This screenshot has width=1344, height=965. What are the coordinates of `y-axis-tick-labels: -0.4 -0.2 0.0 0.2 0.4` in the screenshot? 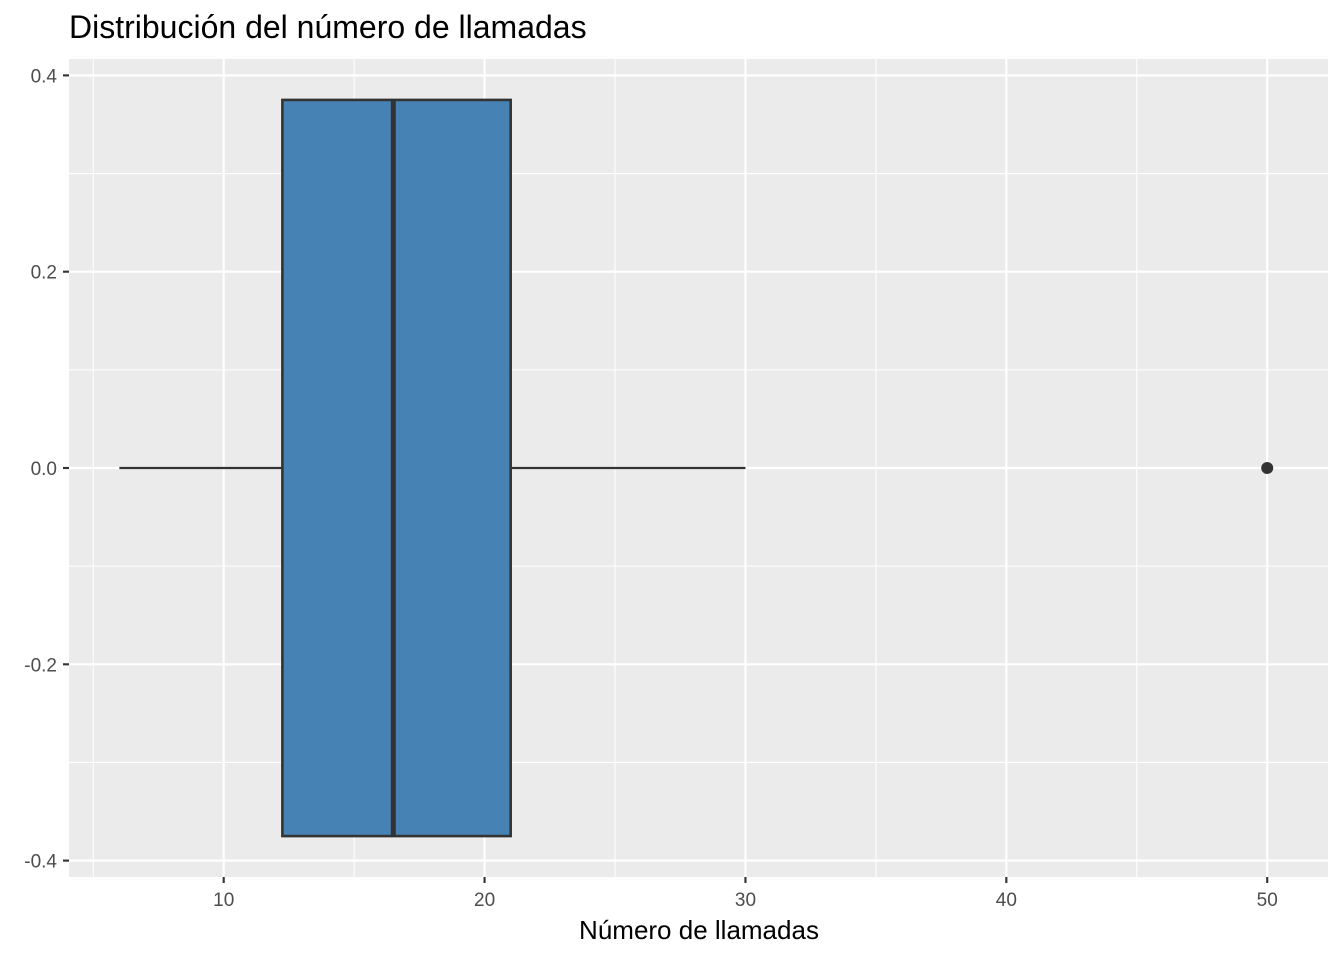 It's located at (40, 469).